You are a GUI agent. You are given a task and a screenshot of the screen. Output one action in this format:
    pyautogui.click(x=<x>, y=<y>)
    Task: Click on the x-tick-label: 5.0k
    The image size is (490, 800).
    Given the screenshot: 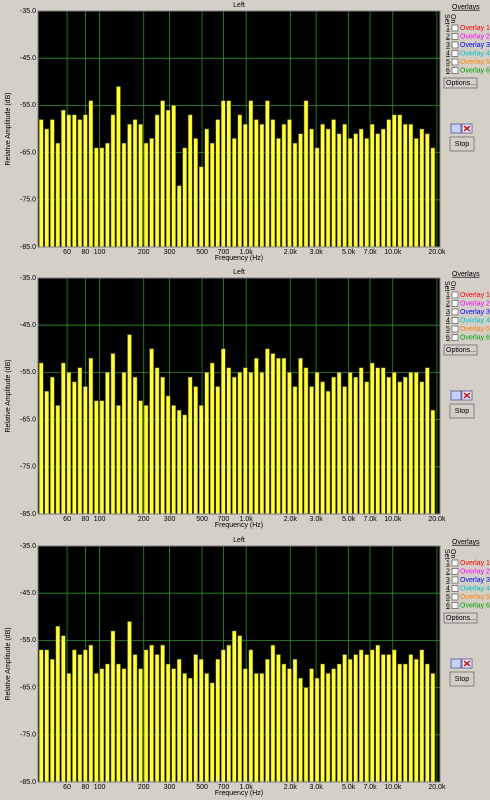 What is the action you would take?
    pyautogui.click(x=349, y=519)
    